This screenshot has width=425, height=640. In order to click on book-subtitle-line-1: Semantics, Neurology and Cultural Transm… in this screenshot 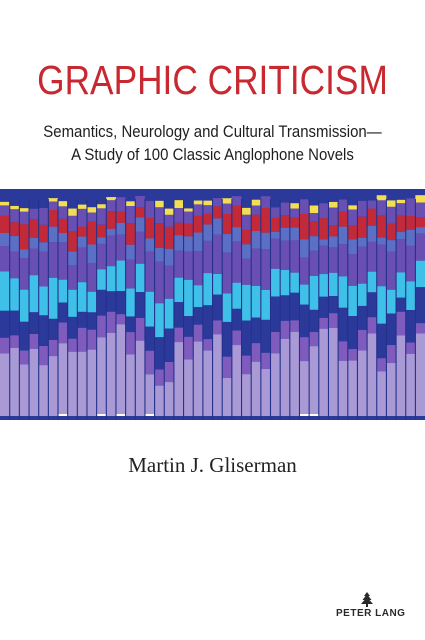, I will do `click(212, 131)`.